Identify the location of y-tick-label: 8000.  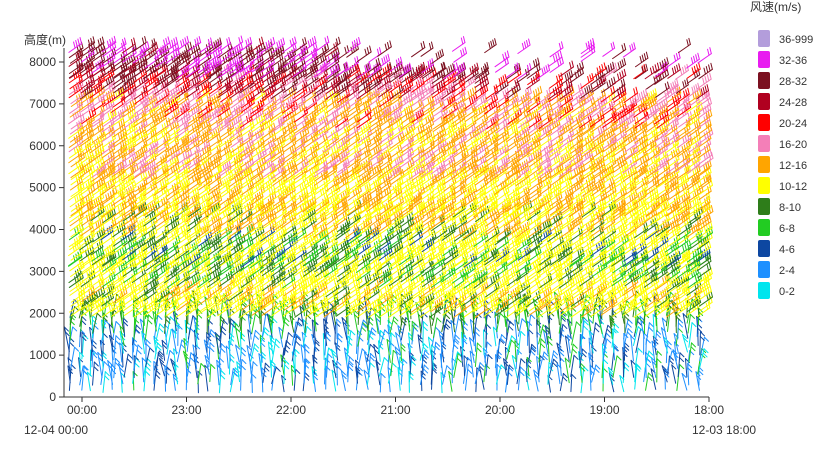
(42, 62).